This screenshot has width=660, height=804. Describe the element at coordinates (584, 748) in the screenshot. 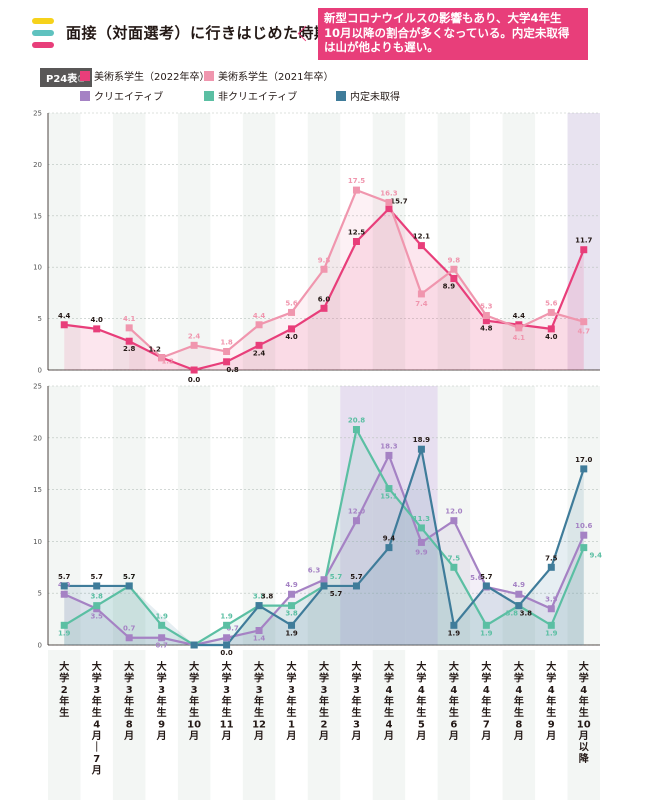

I see `x-category-label: 以` at that location.